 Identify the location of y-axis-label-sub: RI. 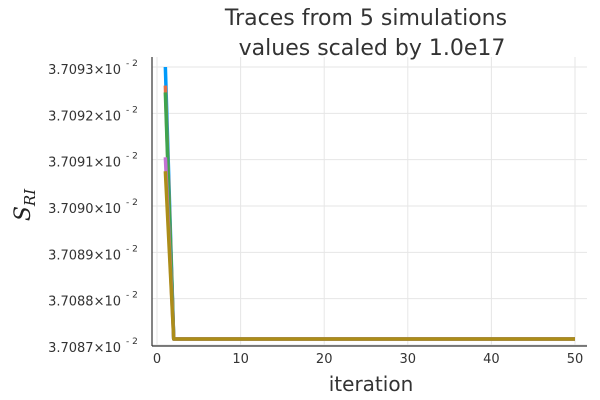
(30, 197).